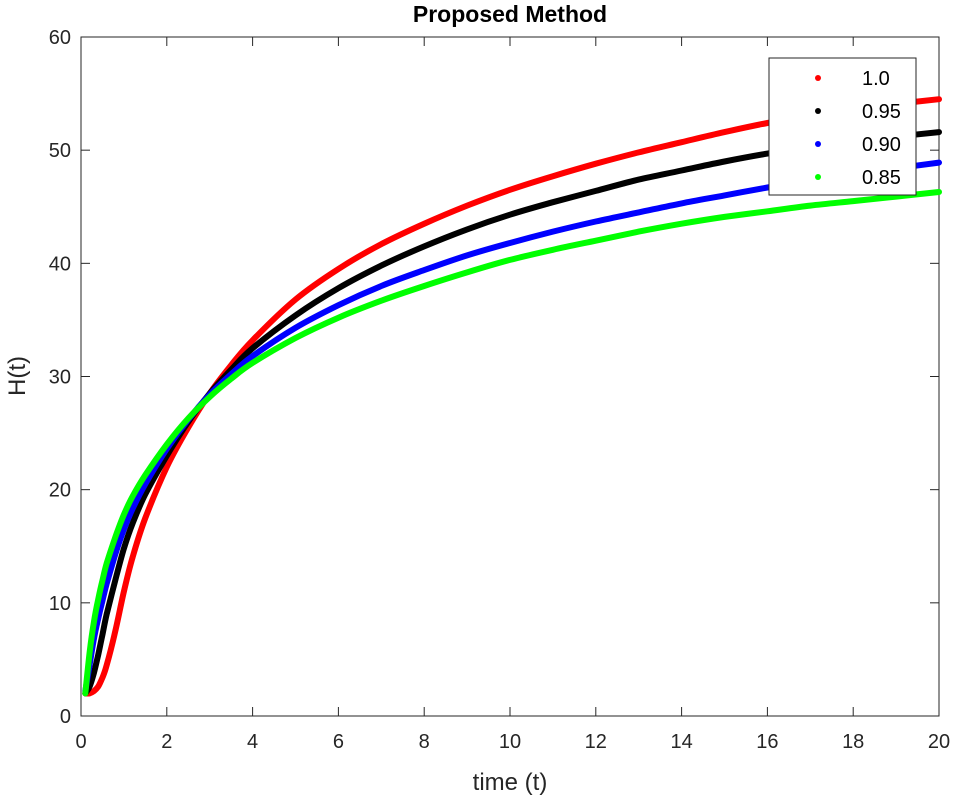  I want to click on x-tick-label: 2, so click(166, 742).